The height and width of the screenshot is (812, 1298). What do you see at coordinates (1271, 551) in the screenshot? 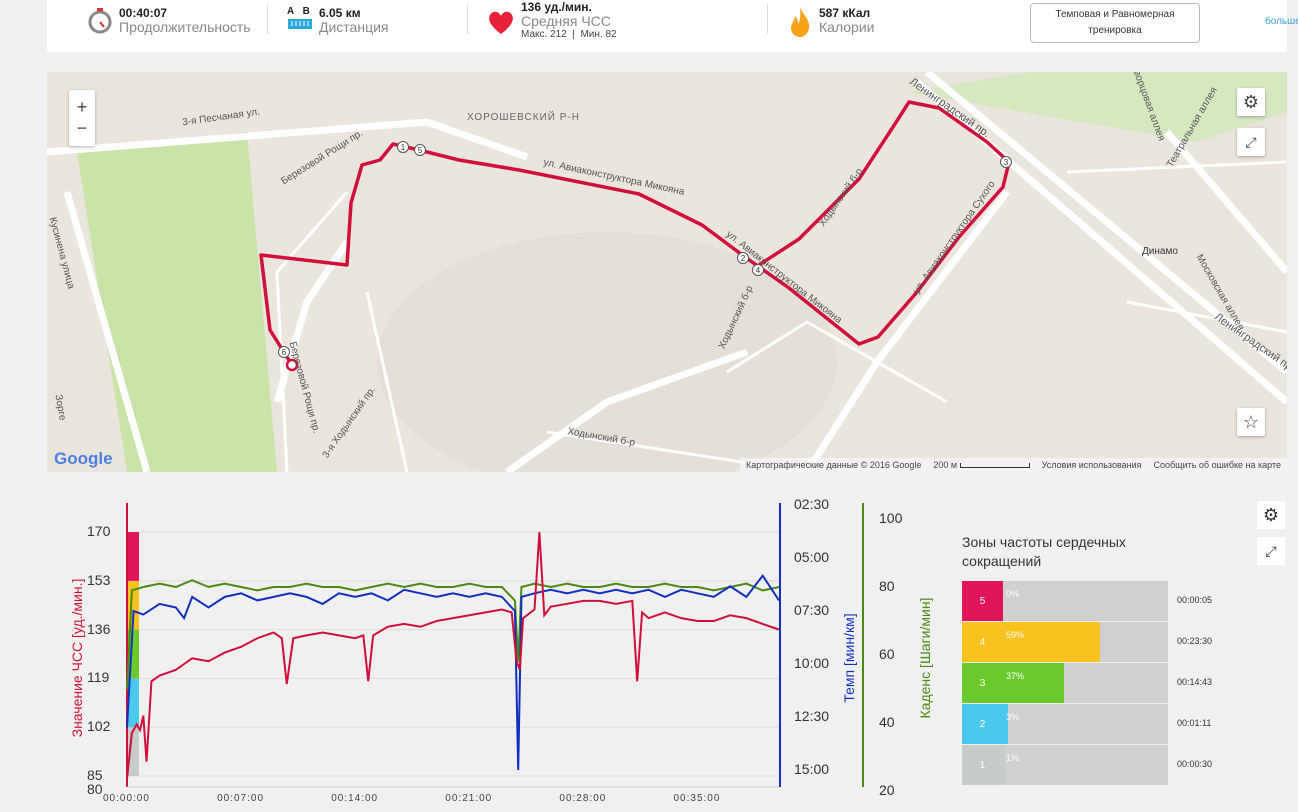
I see `chart-fullscreen-icon: ⤢` at bounding box center [1271, 551].